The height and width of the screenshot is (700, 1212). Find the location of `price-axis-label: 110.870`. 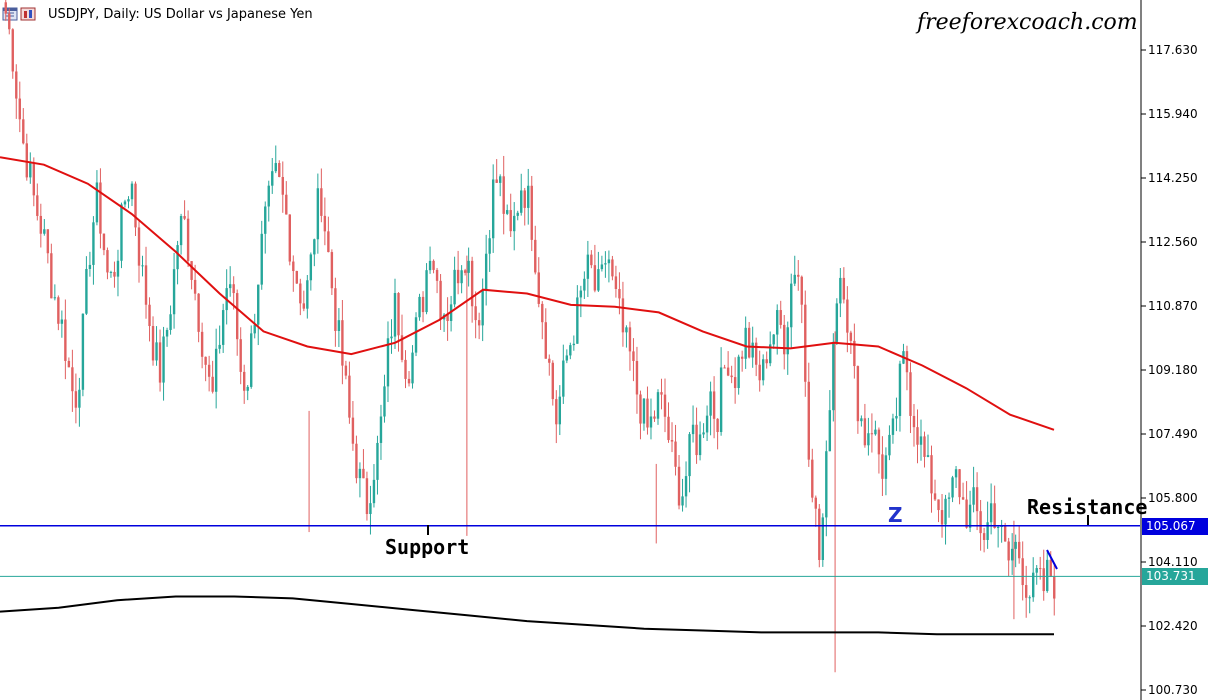

price-axis-label: 110.870 is located at coordinates (1173, 306).